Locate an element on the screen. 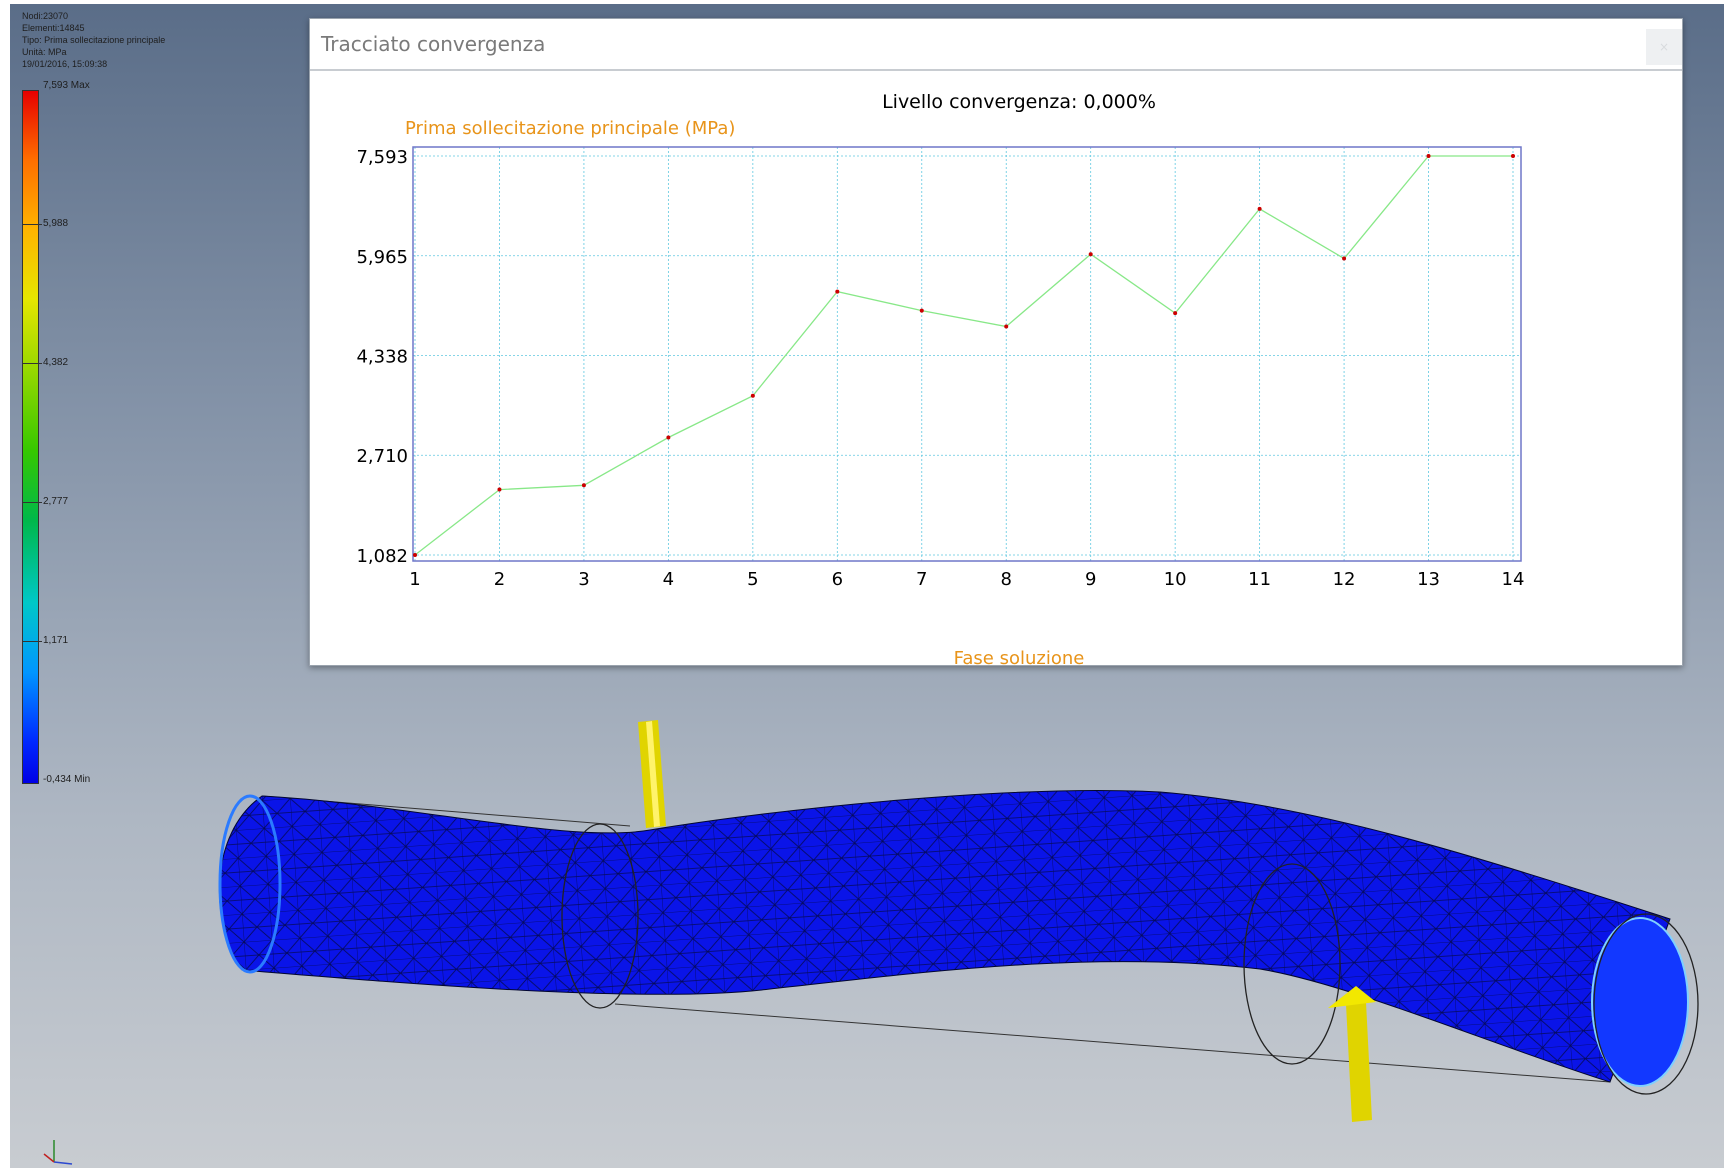 The width and height of the screenshot is (1724, 1168). y-tick-label: 1,082 is located at coordinates (382, 556).